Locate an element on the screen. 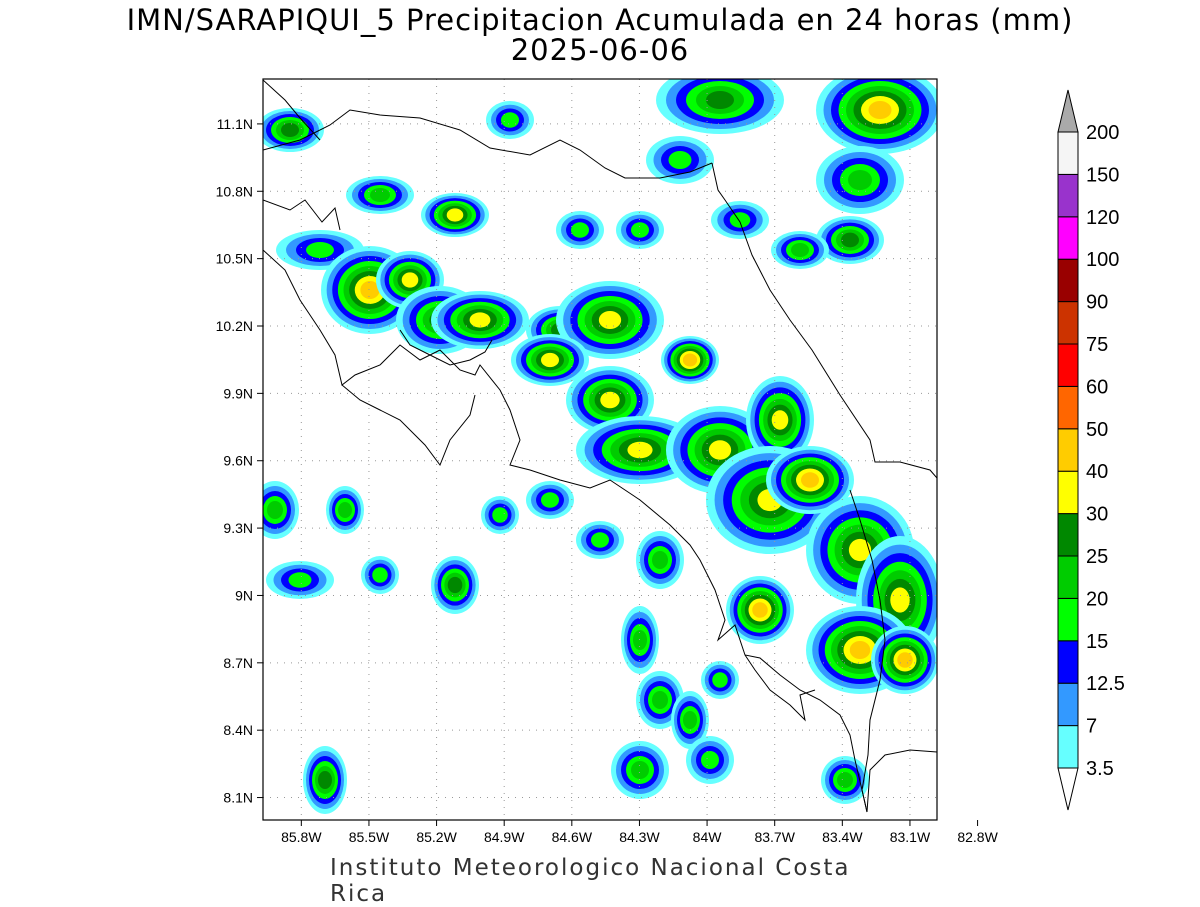 The height and width of the screenshot is (907, 1200). lake-nicaragua is located at coordinates (292, 110).